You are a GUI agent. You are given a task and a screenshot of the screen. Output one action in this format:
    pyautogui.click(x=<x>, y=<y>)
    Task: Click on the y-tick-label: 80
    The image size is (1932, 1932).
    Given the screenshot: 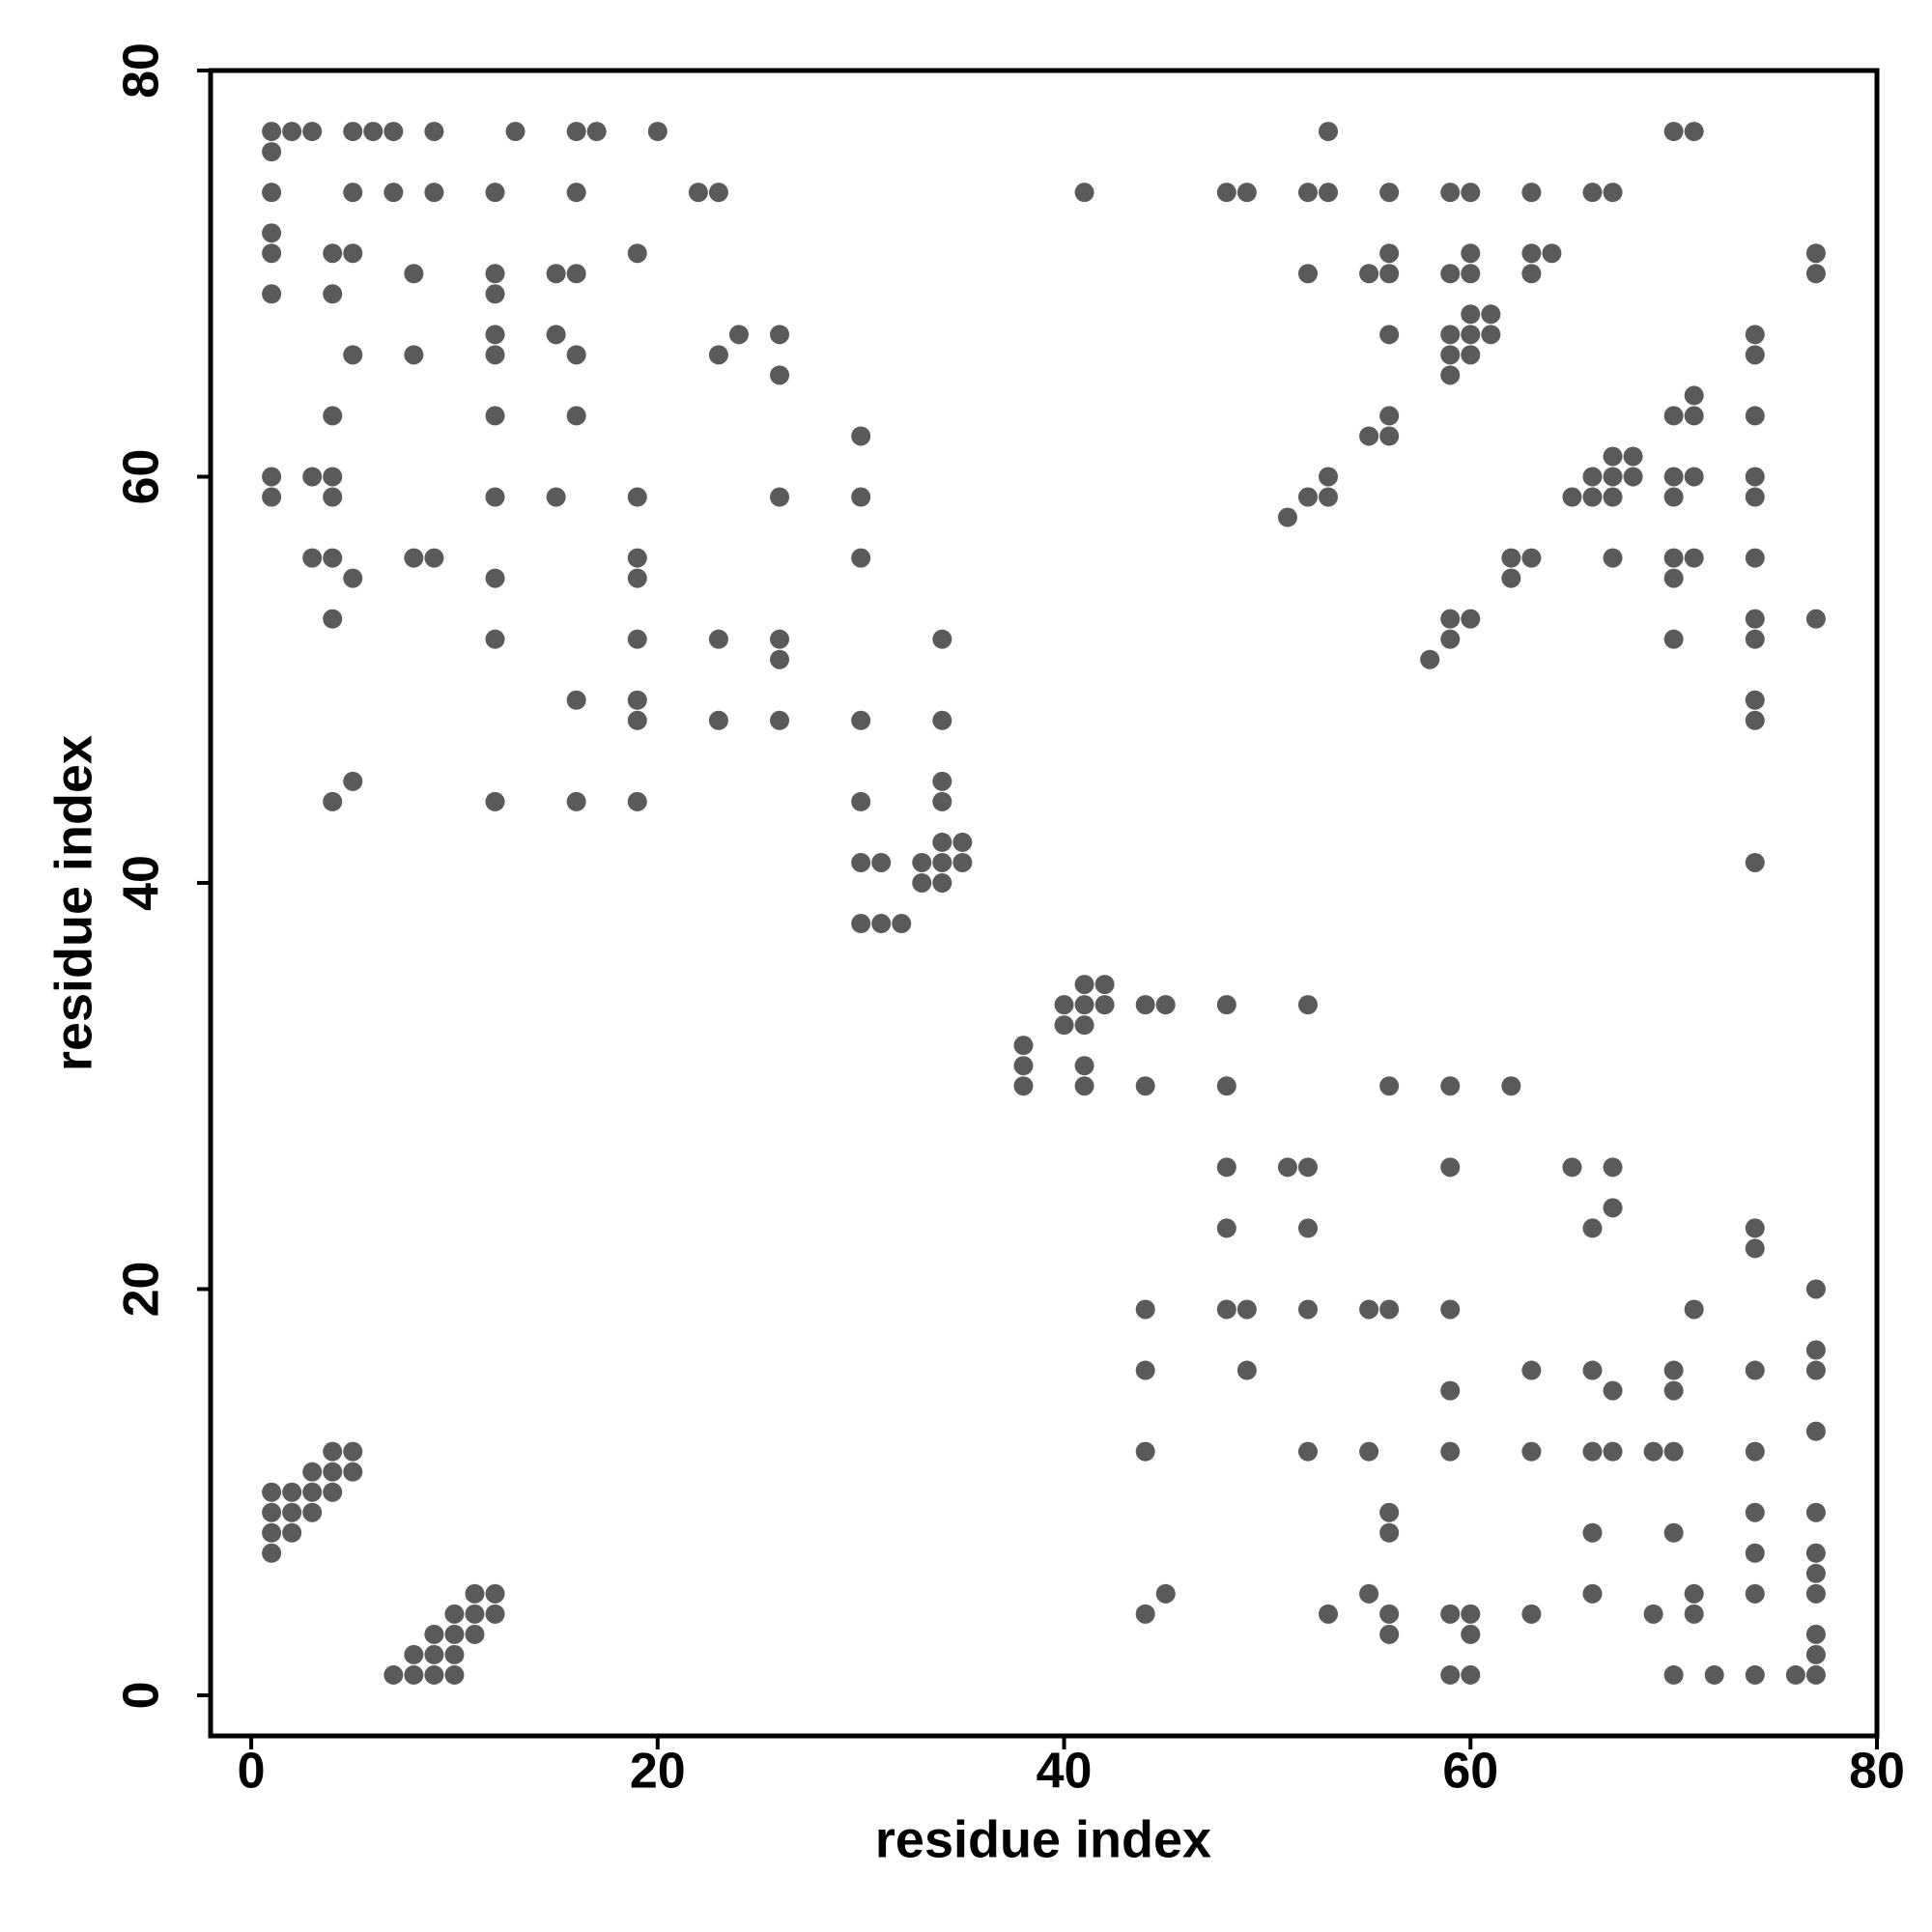 What is the action you would take?
    pyautogui.click(x=142, y=71)
    